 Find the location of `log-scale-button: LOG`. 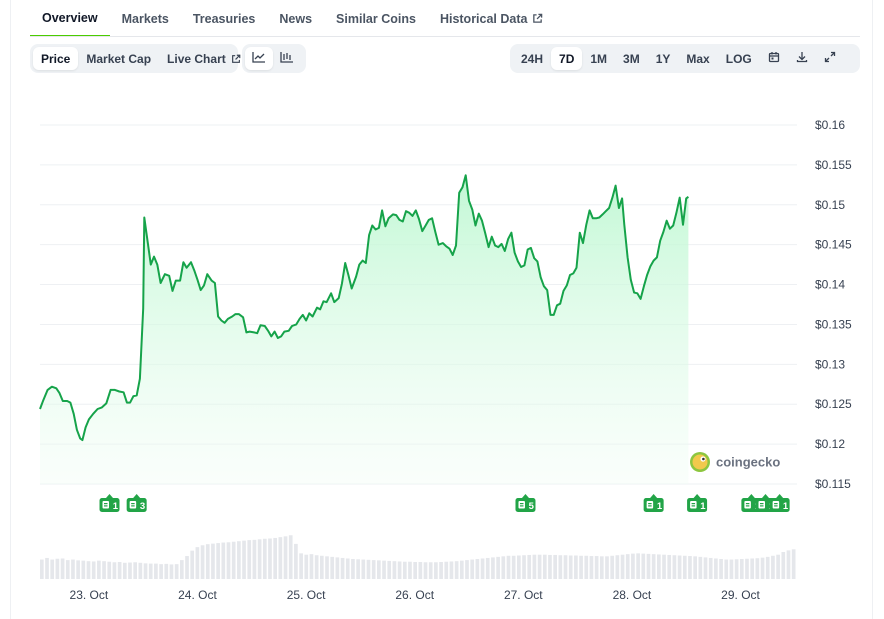

log-scale-button: LOG is located at coordinates (738, 58).